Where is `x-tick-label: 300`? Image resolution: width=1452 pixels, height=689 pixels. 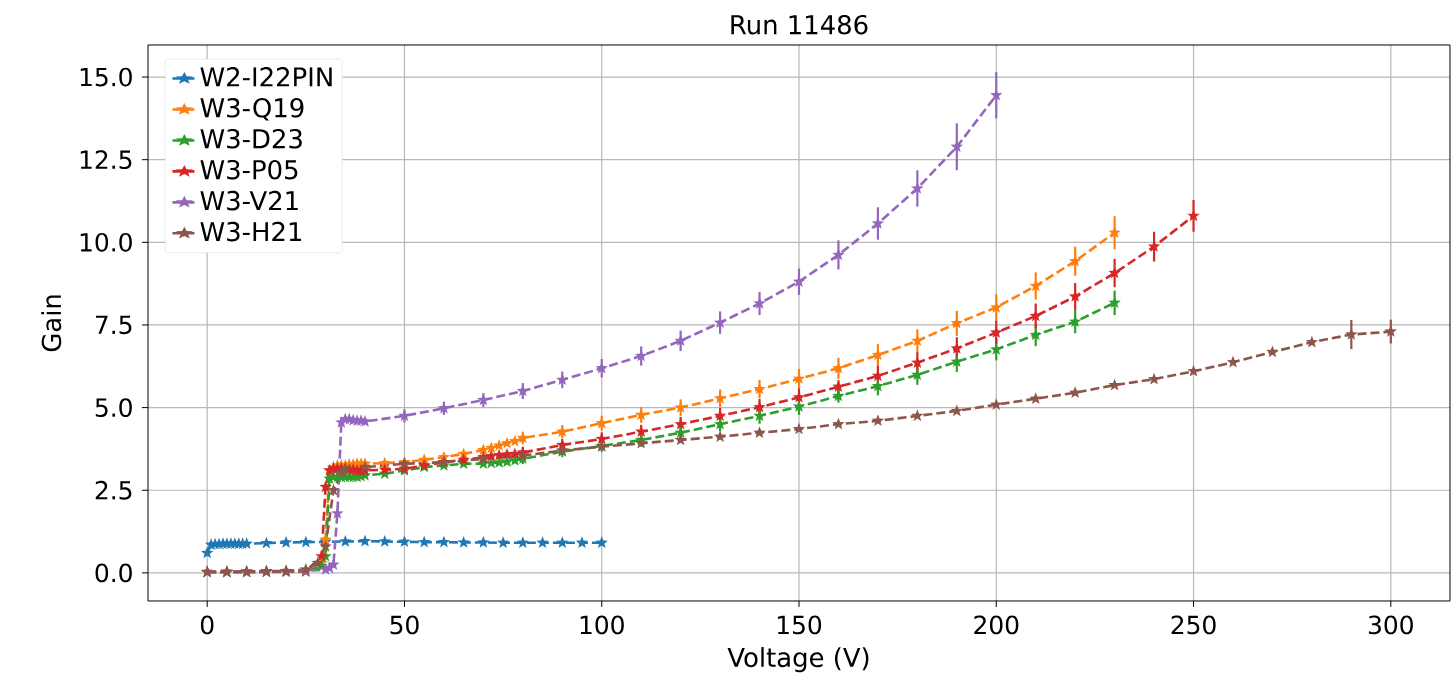
x-tick-label: 300 is located at coordinates (1390, 625).